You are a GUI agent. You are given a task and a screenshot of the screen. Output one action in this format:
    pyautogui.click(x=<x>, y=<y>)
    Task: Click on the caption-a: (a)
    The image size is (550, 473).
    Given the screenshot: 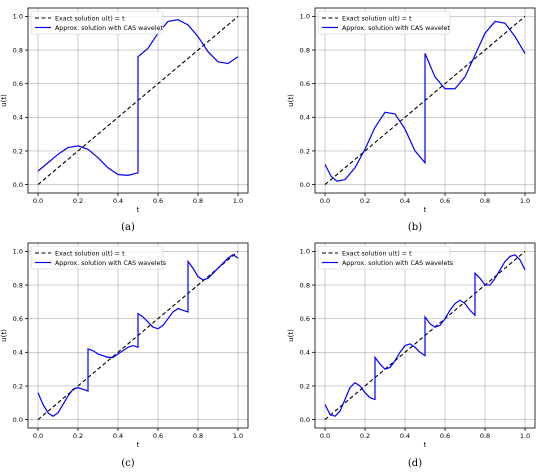 What is the action you would take?
    pyautogui.click(x=128, y=227)
    